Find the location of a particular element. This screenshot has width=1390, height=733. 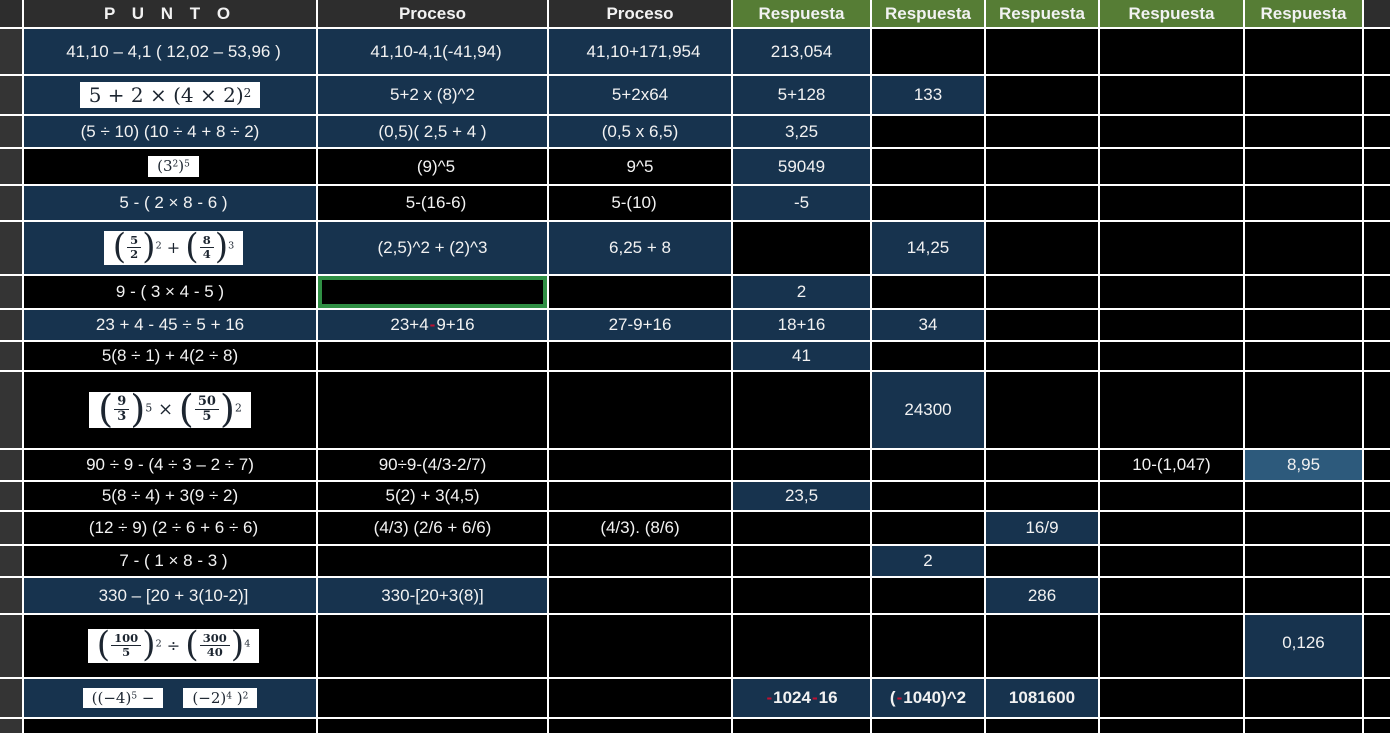

column-header-proceso-1: Proceso is located at coordinates (432, 13).